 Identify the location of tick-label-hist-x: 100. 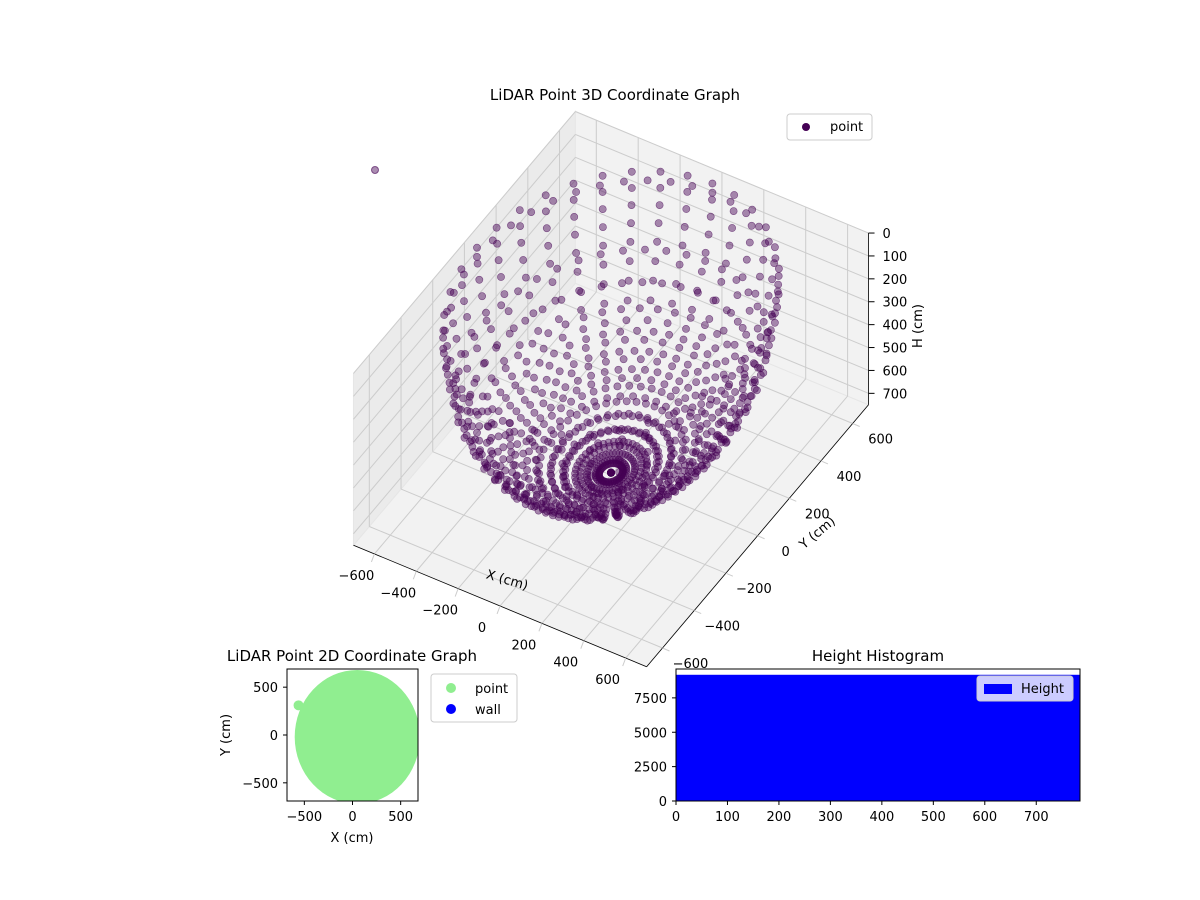
(727, 817).